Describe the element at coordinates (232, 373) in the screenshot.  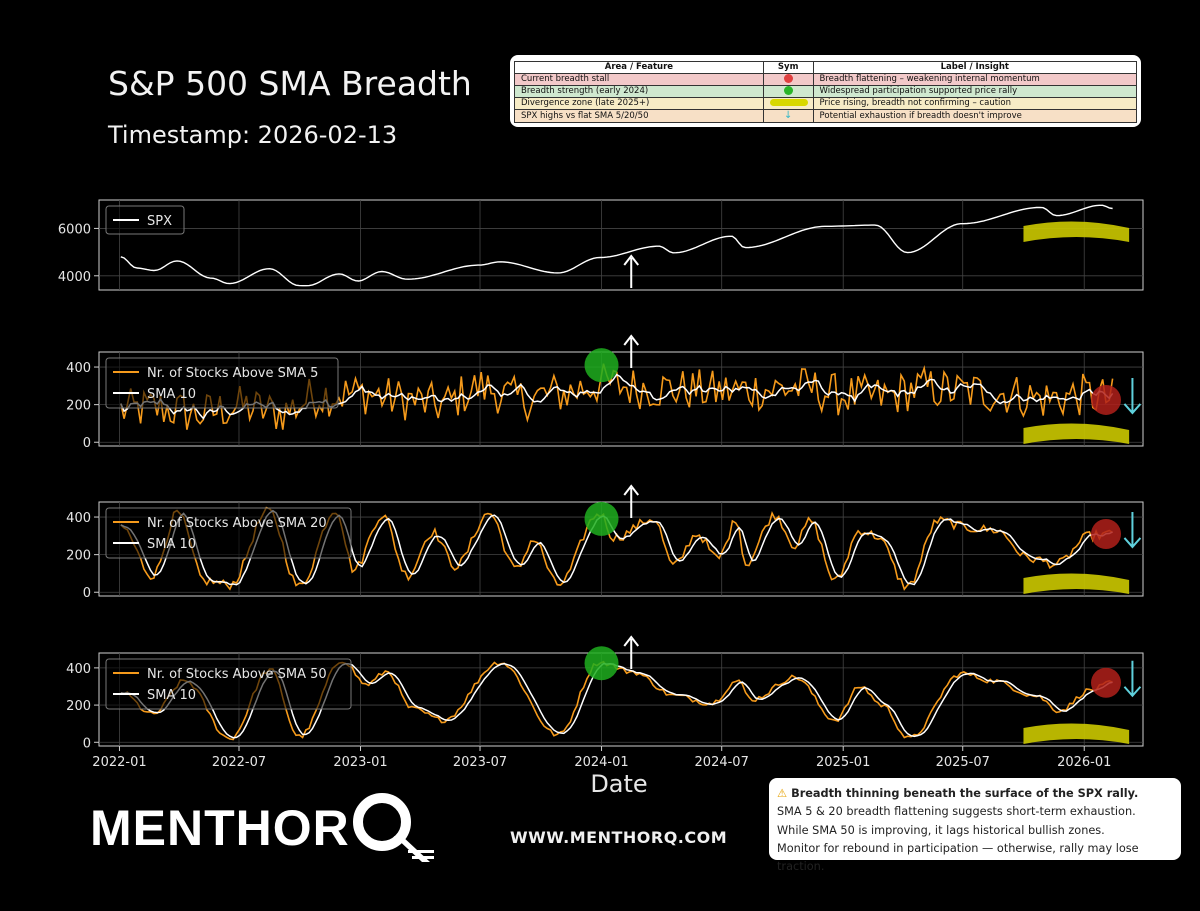
I see `legend-label: Nr. of Stocks Above SMA 5` at that location.